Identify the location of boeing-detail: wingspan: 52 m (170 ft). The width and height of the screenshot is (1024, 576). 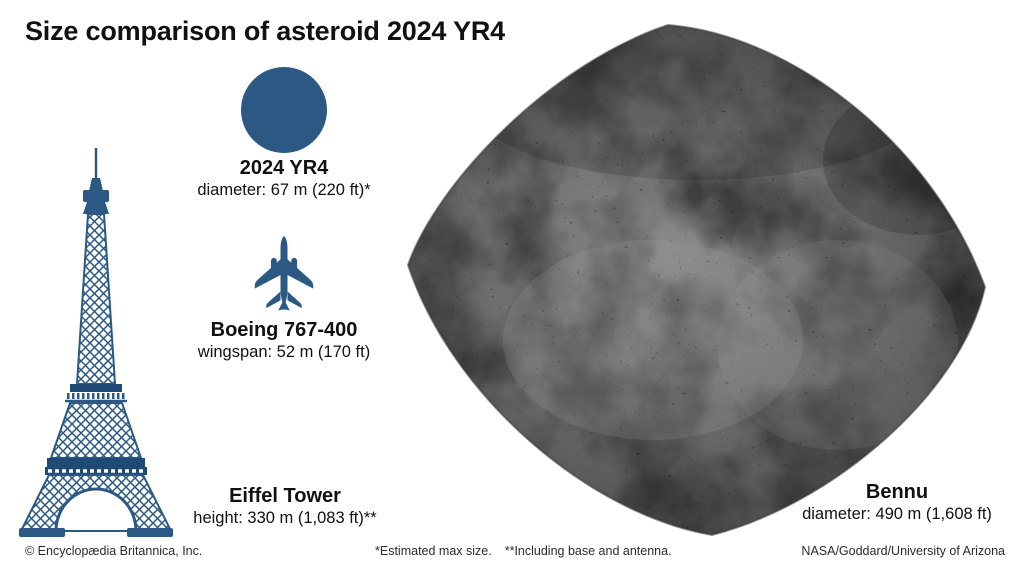
(284, 352).